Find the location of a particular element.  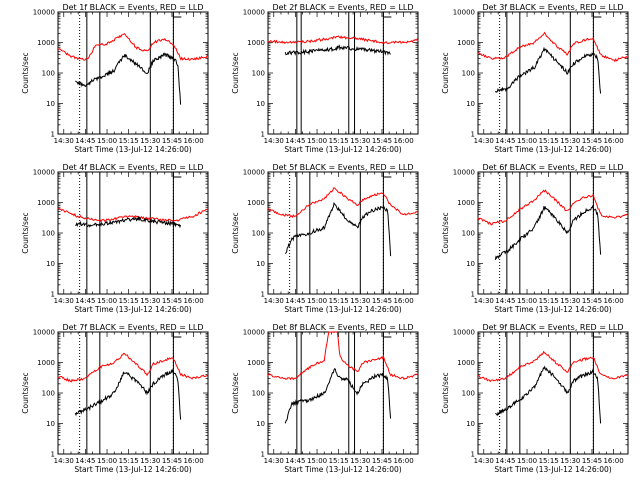

panel-title: Det 4f BLACK = Events, RED = LLD is located at coordinates (132, 167).